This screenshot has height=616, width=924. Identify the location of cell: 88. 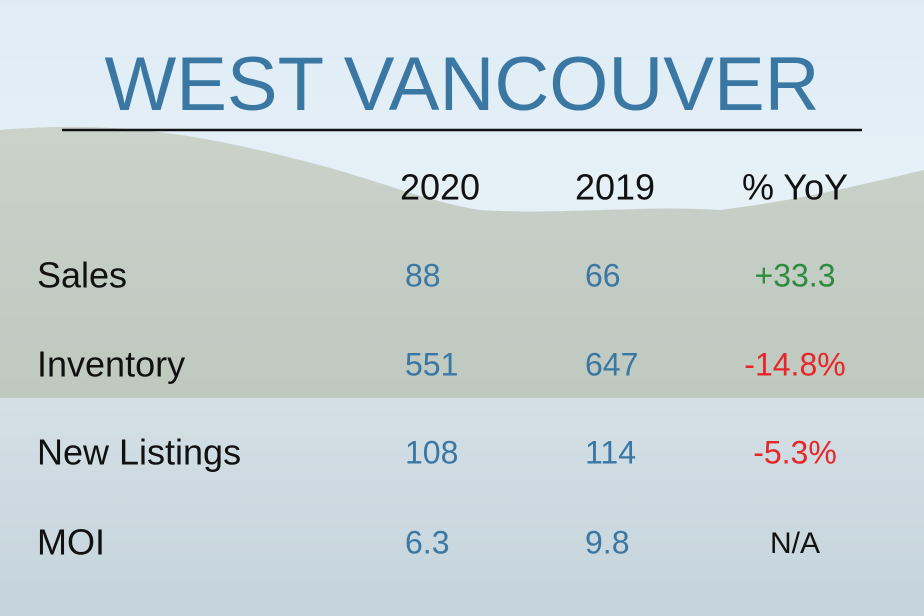
(423, 275).